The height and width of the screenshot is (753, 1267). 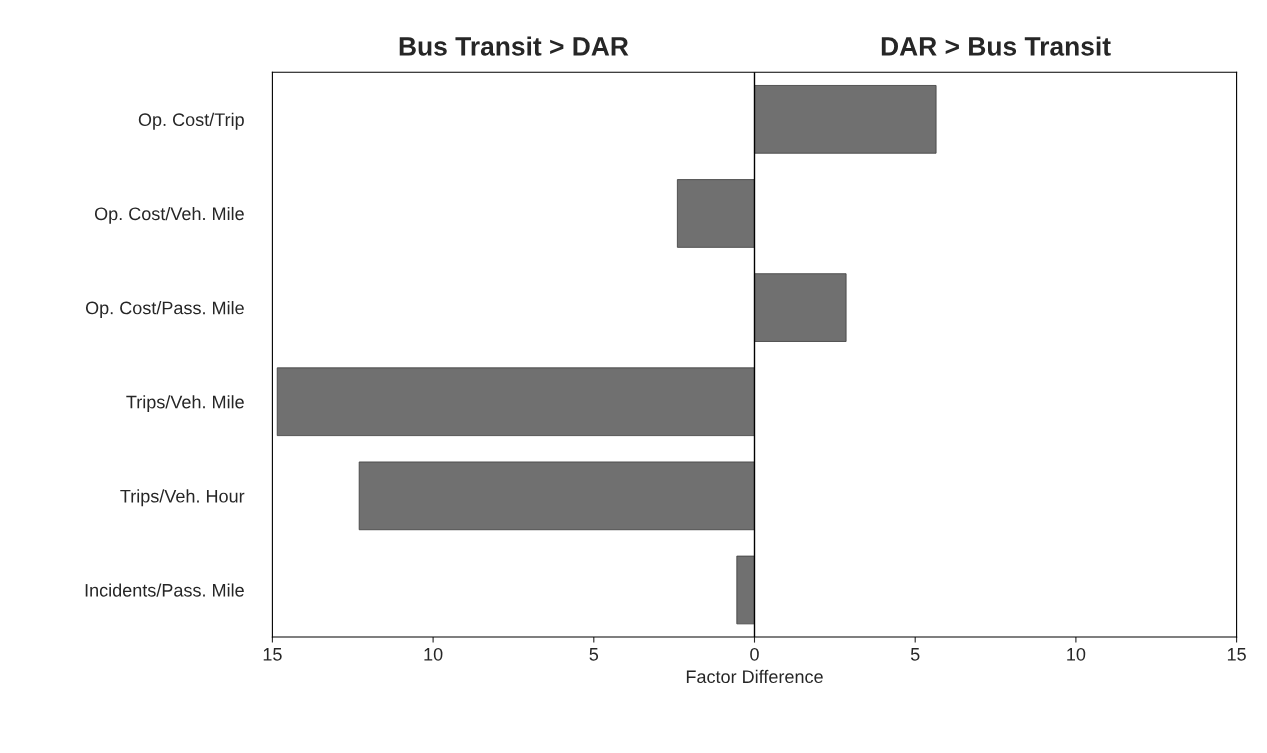 What do you see at coordinates (185, 404) in the screenshot?
I see `y-tick-label: Trips/Veh. Mile` at bounding box center [185, 404].